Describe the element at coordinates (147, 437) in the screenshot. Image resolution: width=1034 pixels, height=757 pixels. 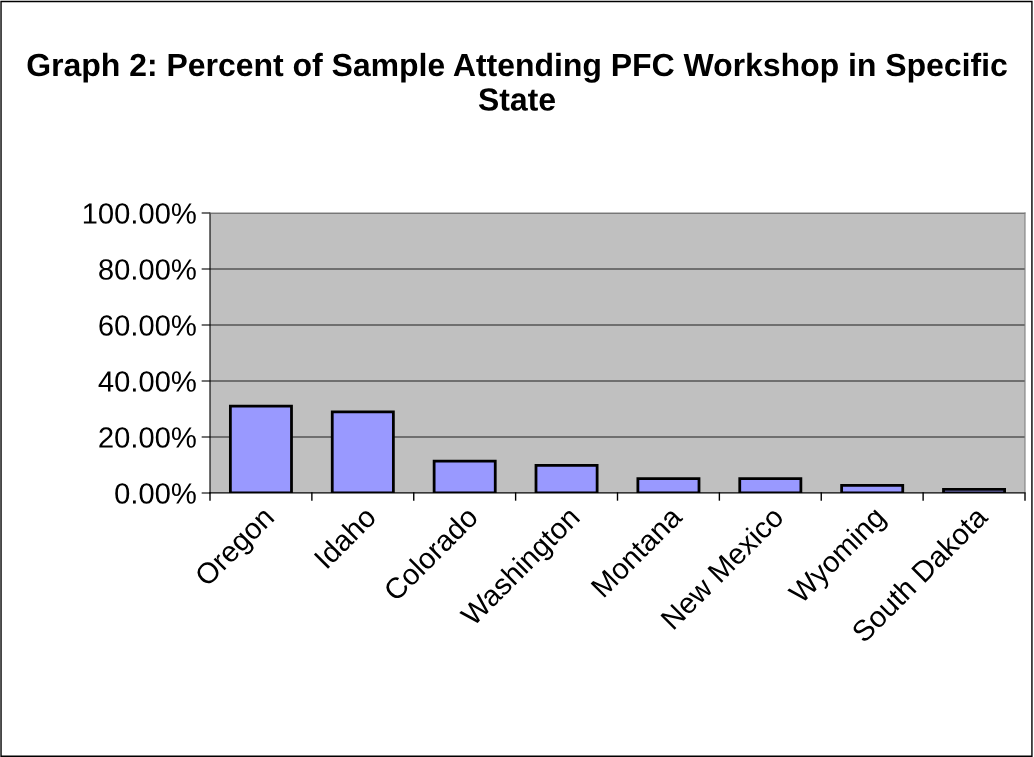
I see `y-tick-label: 20.00%` at that location.